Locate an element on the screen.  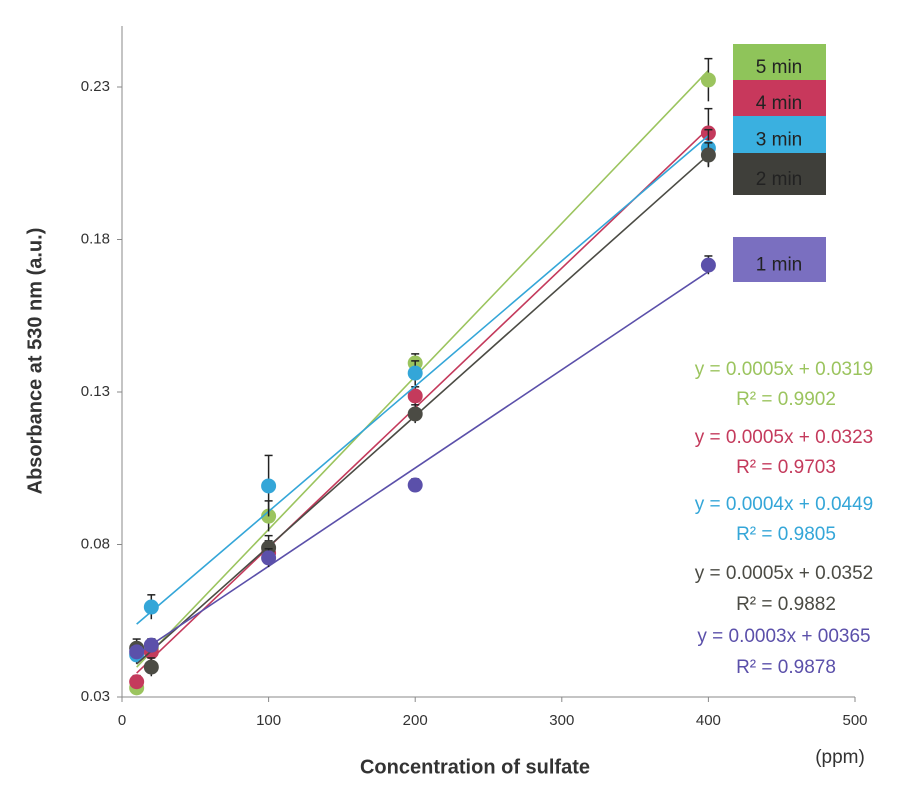
y-tick-label: 0.23 is located at coordinates (95, 86).